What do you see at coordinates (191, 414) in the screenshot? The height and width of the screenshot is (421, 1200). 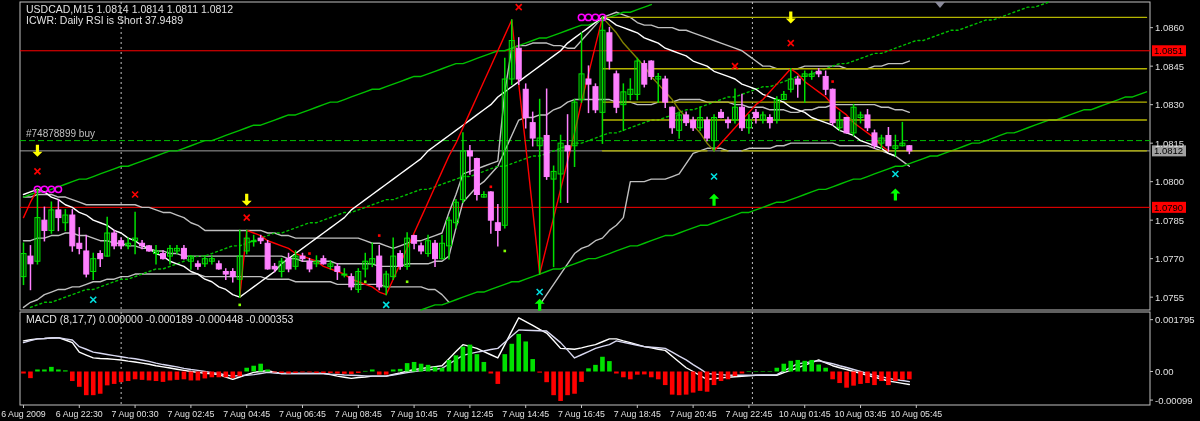 I see `x-tick-label: 7 Aug 02:45` at bounding box center [191, 414].